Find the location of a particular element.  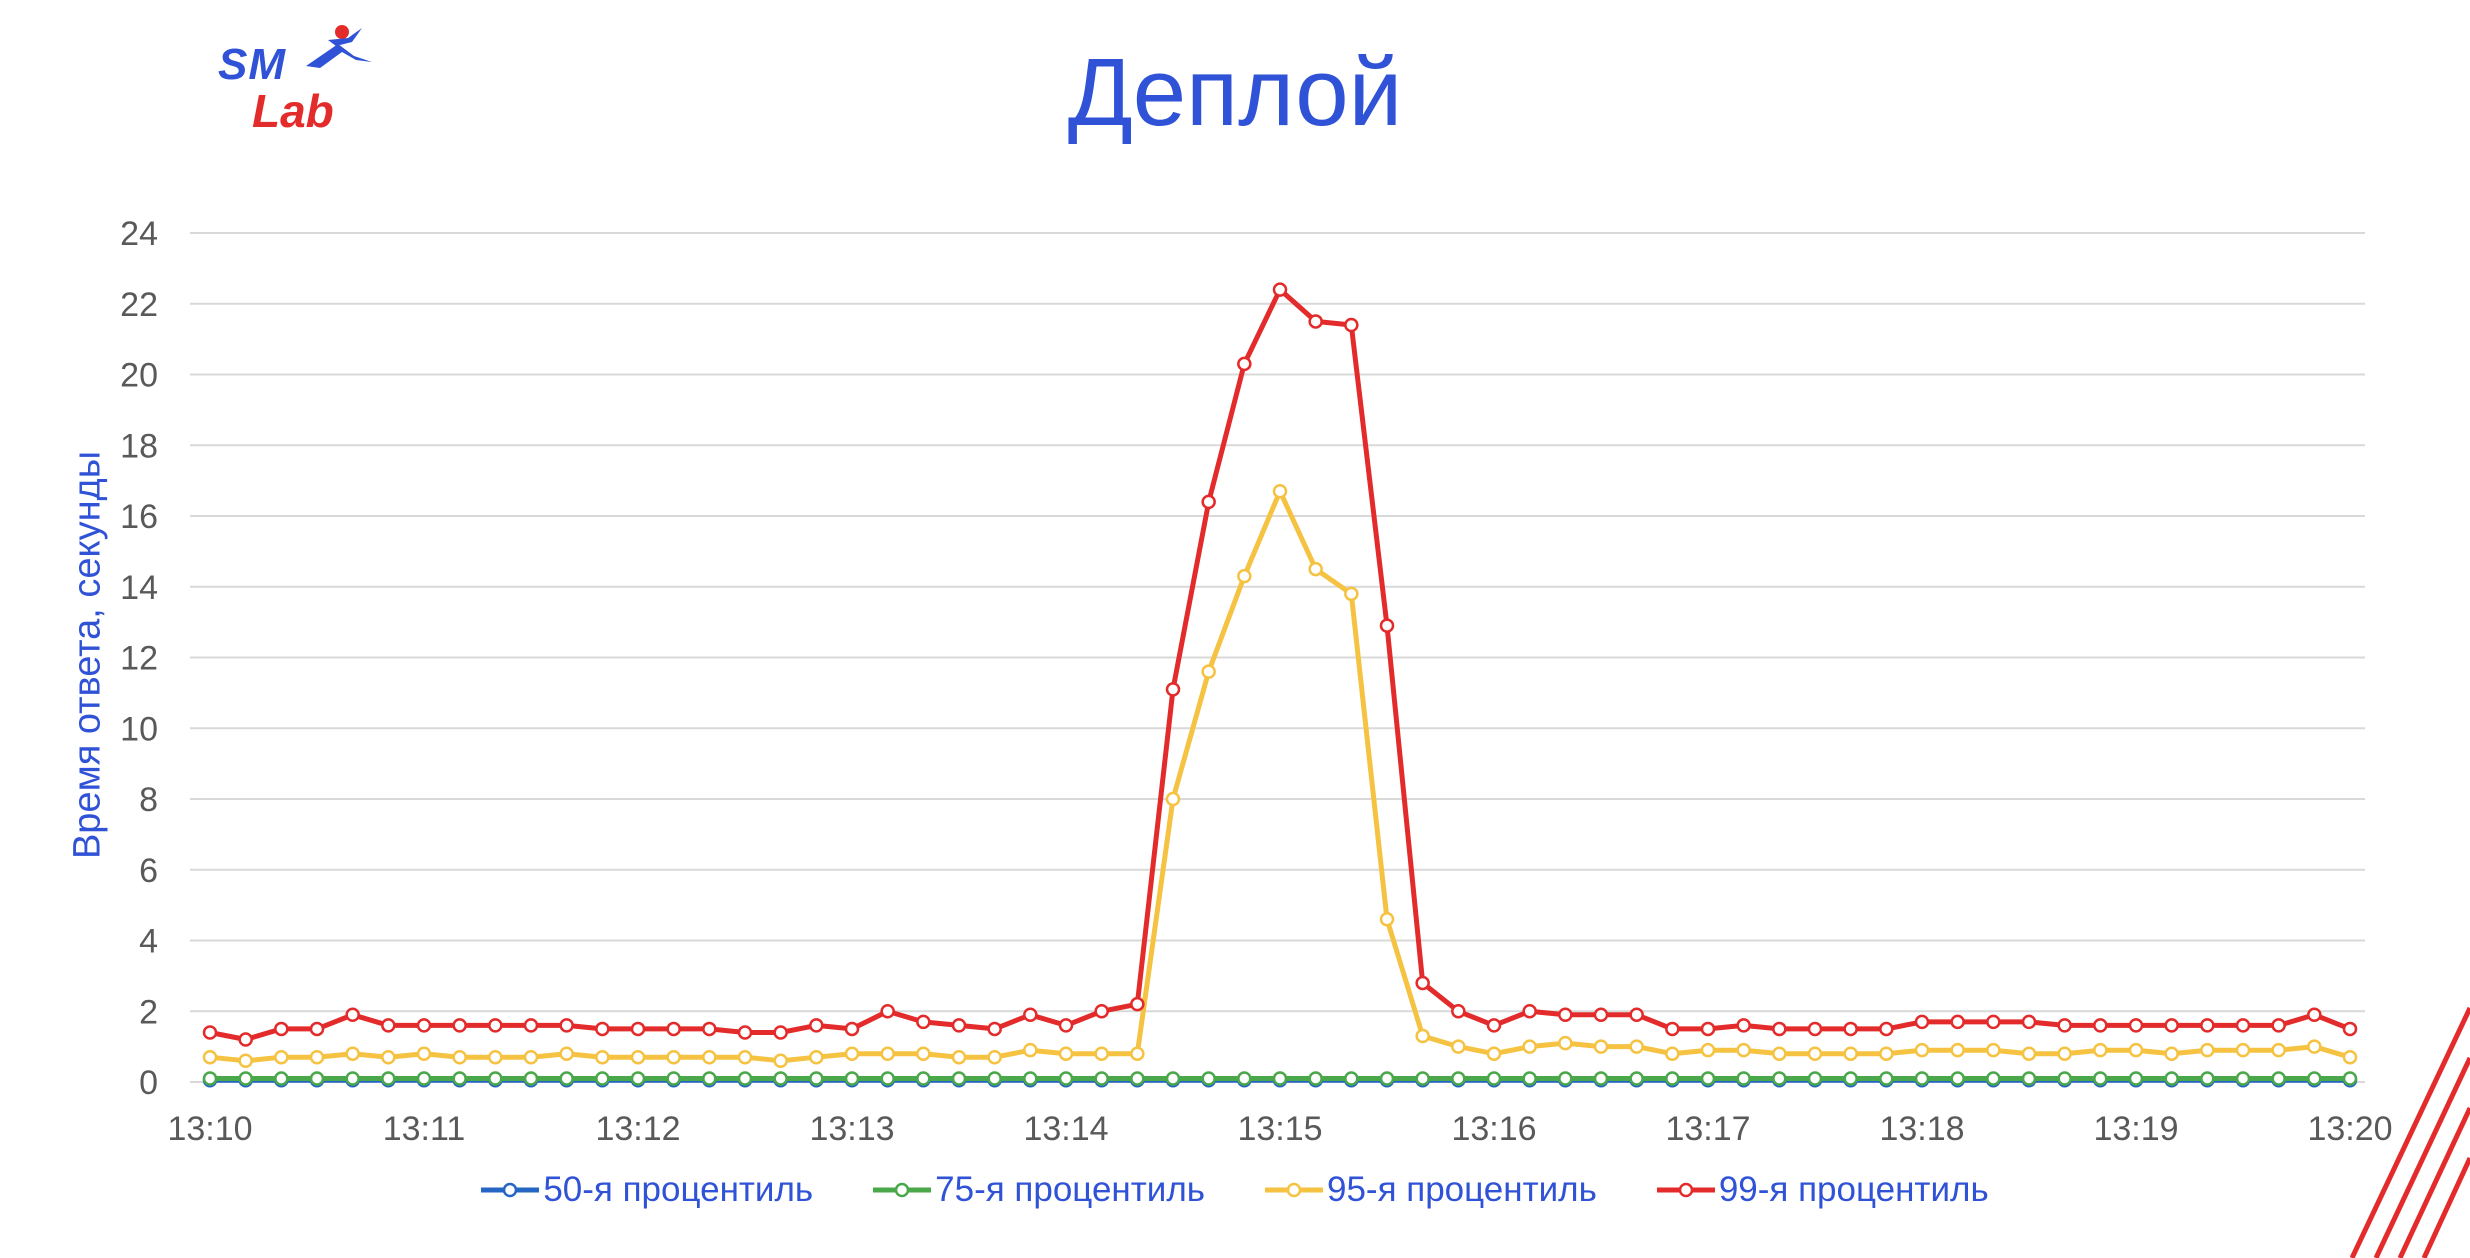

y-tick-label: 24 is located at coordinates (139, 234).